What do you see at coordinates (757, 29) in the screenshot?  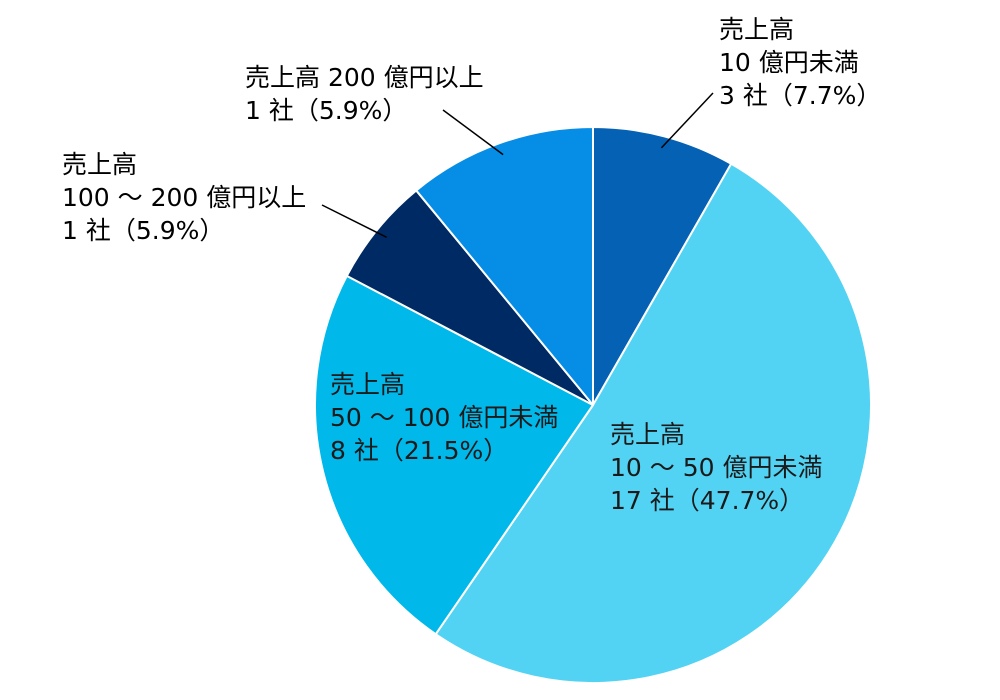 I see `label-under-10-line1: 売上高` at bounding box center [757, 29].